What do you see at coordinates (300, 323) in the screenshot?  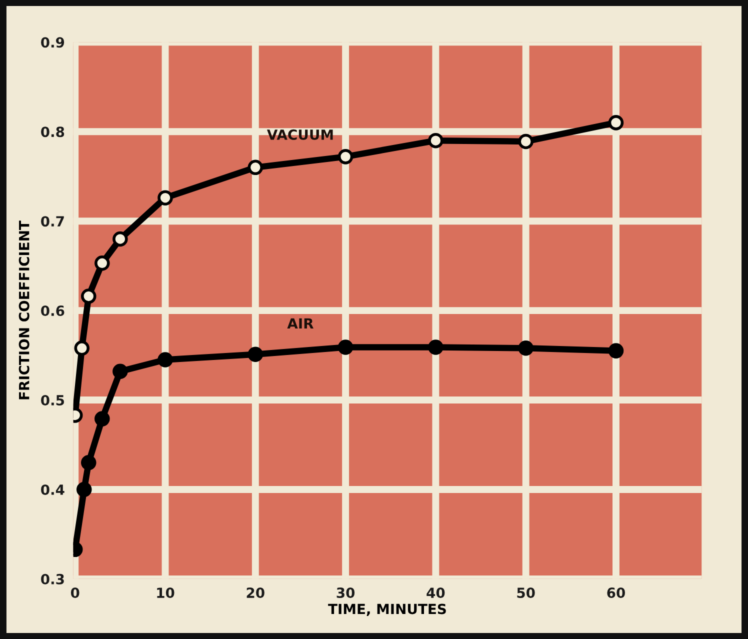 I see `series-label: AIR` at bounding box center [300, 323].